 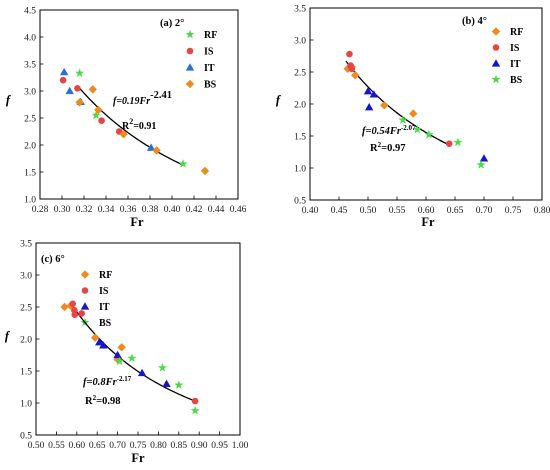 What do you see at coordinates (40, 210) in the screenshot?
I see `x-tick-label: 0.28` at bounding box center [40, 210].